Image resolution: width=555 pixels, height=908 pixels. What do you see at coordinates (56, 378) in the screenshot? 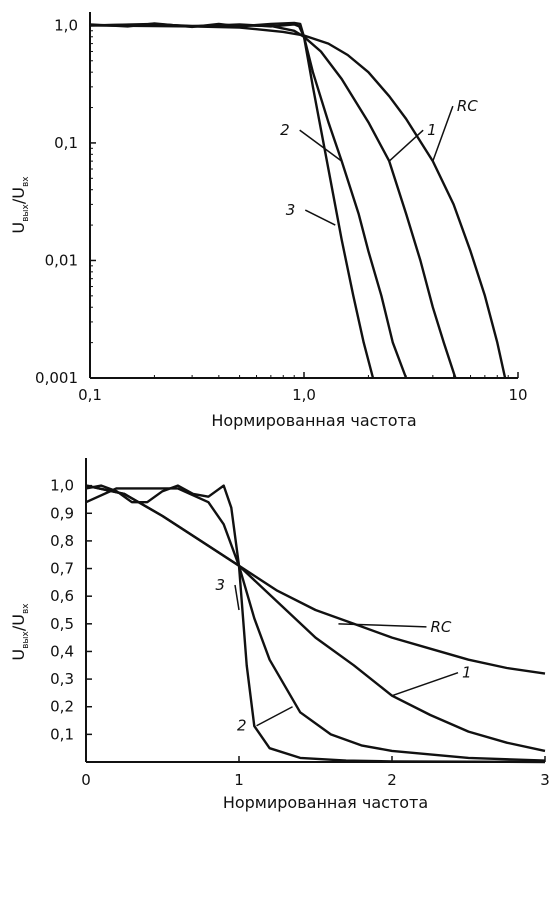
I see `y-tick-label: 0,001` at bounding box center [56, 378].